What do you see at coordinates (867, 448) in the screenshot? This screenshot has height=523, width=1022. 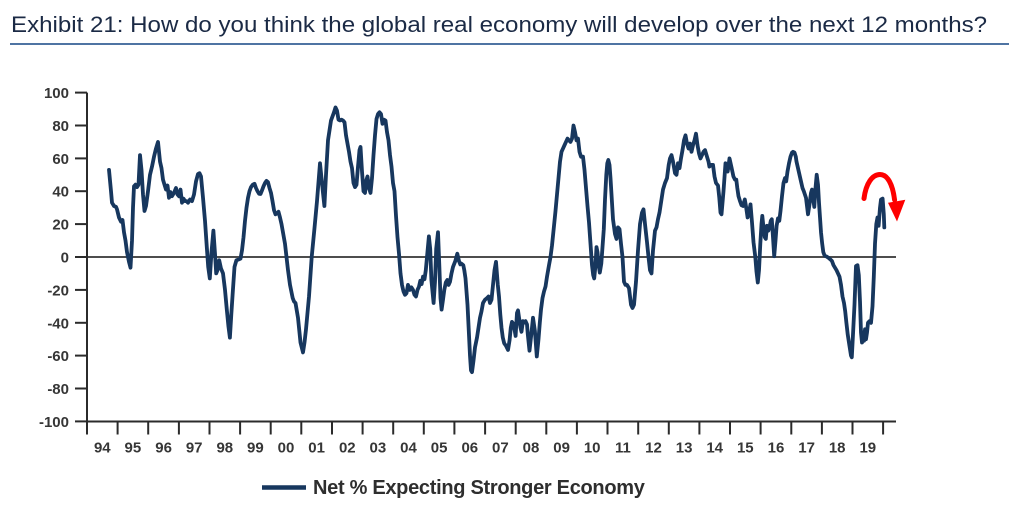 I see `svg-text: 19` at bounding box center [867, 448].